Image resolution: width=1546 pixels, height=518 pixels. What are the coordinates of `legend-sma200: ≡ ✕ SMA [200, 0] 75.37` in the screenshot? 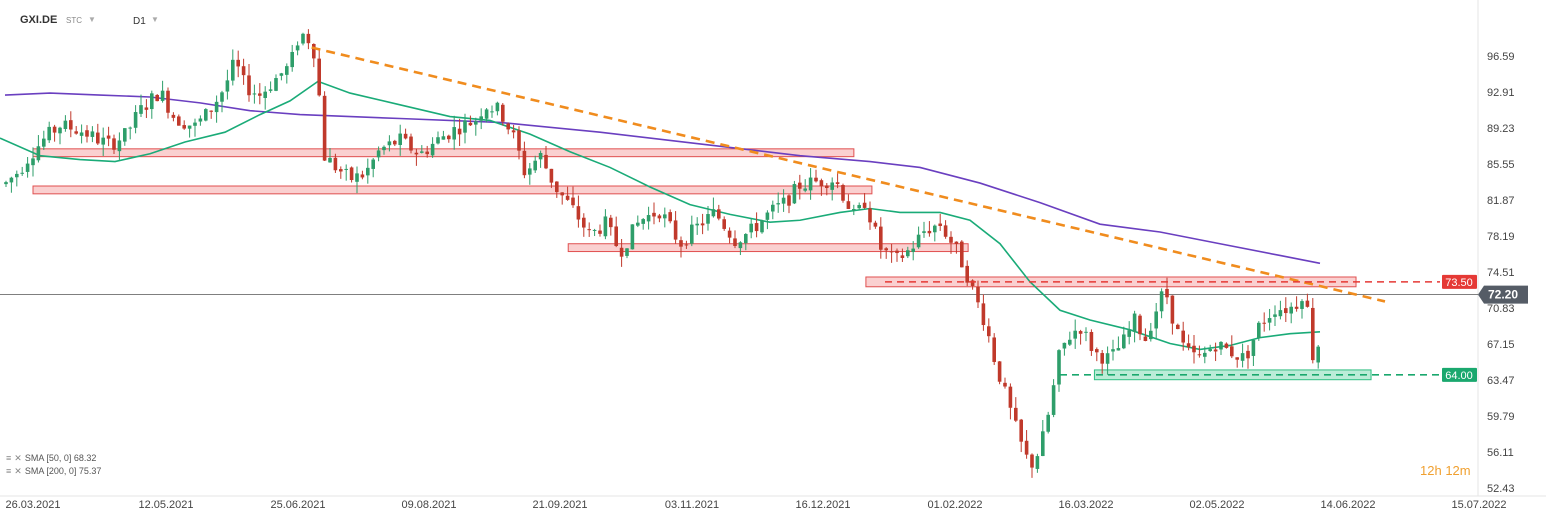 It's located at (53, 471).